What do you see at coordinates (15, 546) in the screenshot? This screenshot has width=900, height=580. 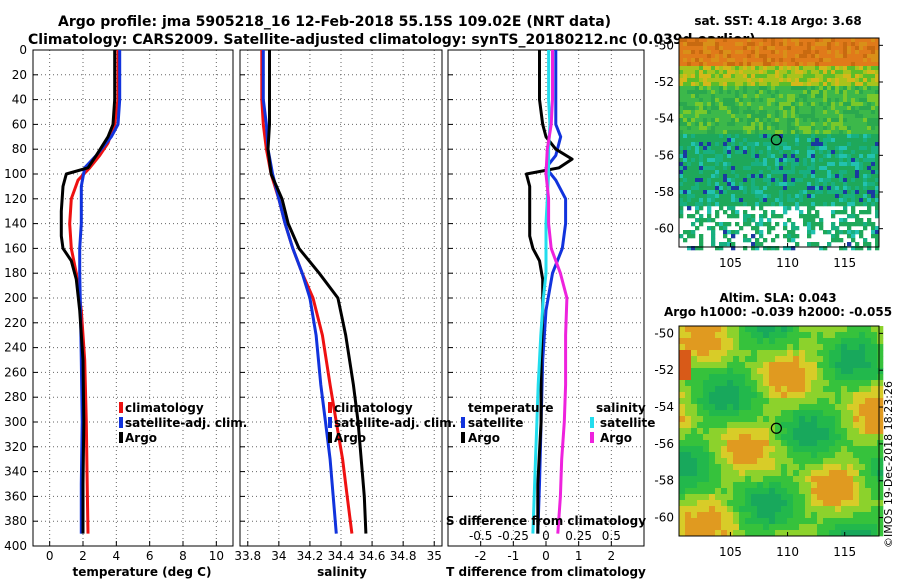 I see `p1-plot-ytick-label: 400` at bounding box center [15, 546].